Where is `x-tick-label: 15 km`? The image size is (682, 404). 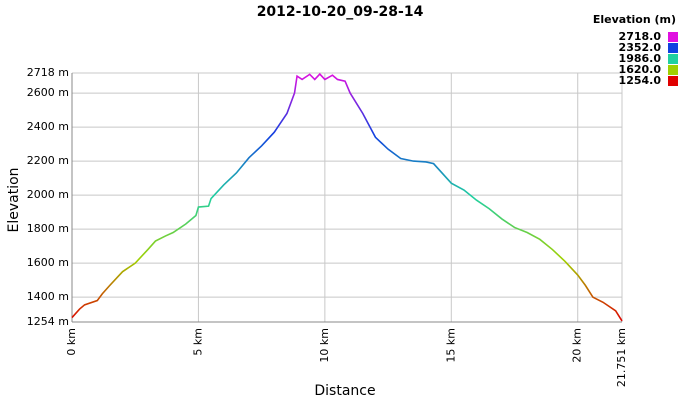
x-tick-label: 15 km is located at coordinates (450, 345).